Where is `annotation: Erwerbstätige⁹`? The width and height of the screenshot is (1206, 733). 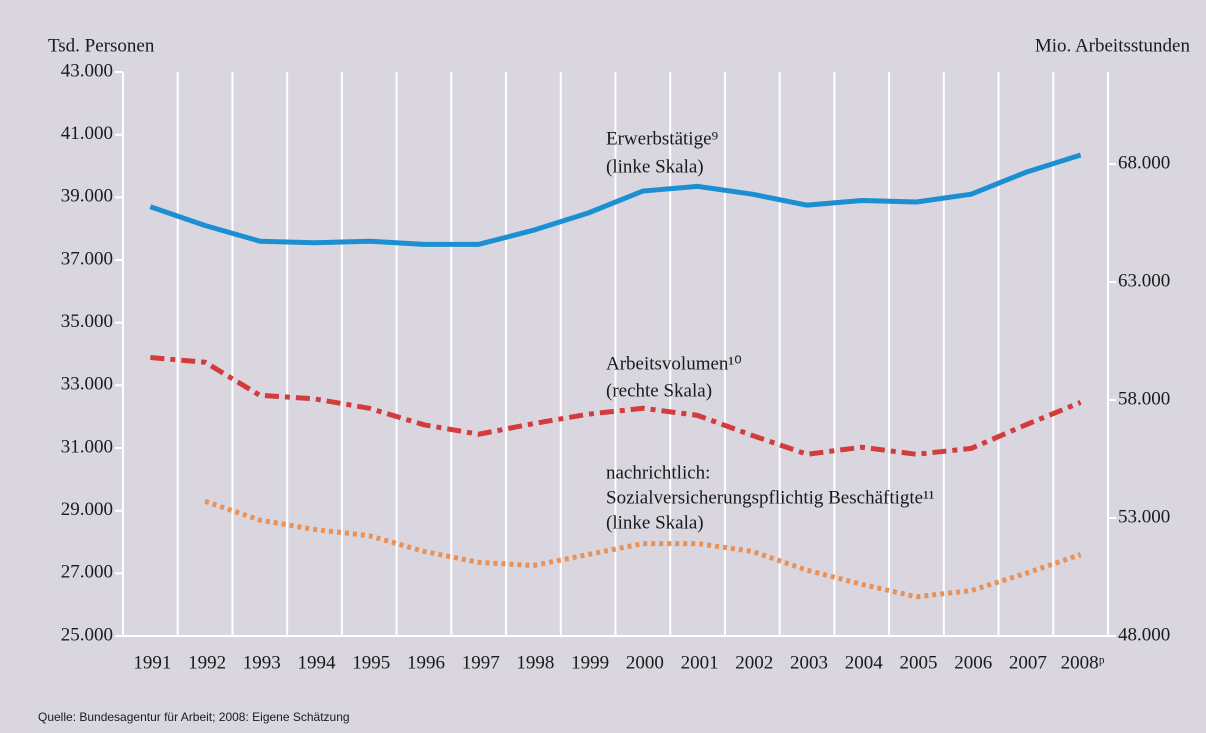 annotation: Erwerbstätige⁹ is located at coordinates (662, 138).